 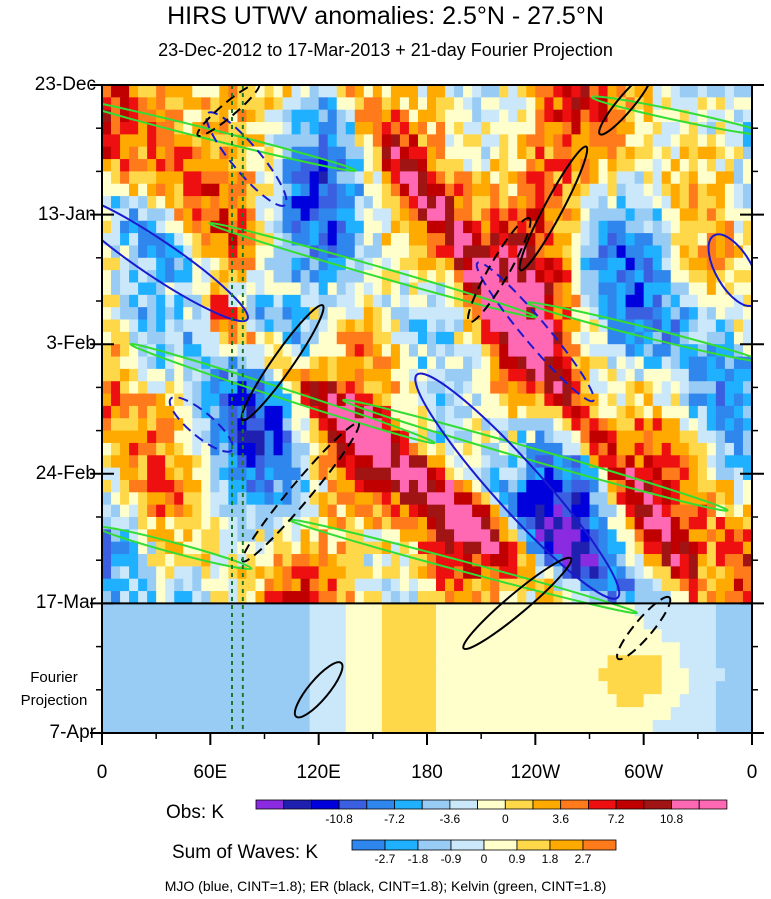 What do you see at coordinates (237, 409) in the screenshot?
I see `reference-longitude-lines` at bounding box center [237, 409].